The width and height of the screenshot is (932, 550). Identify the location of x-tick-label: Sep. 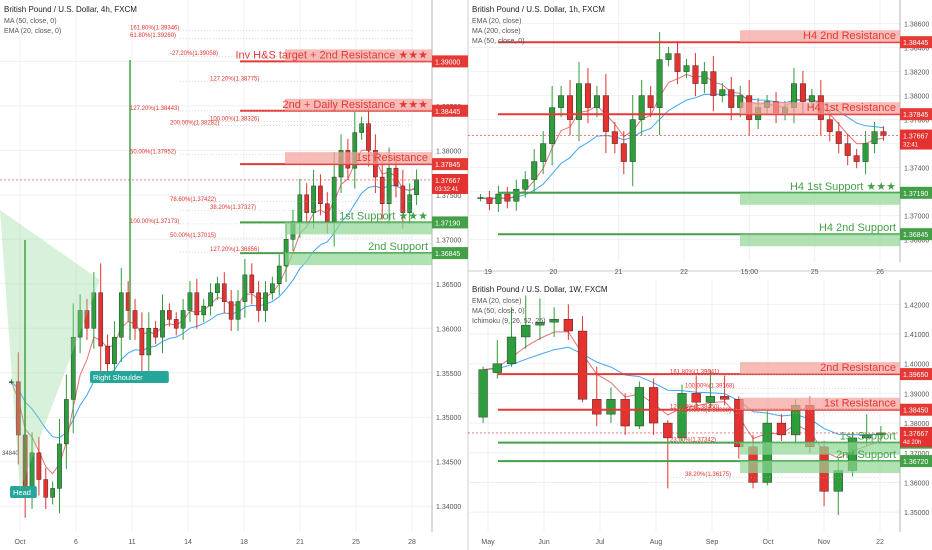
(712, 542).